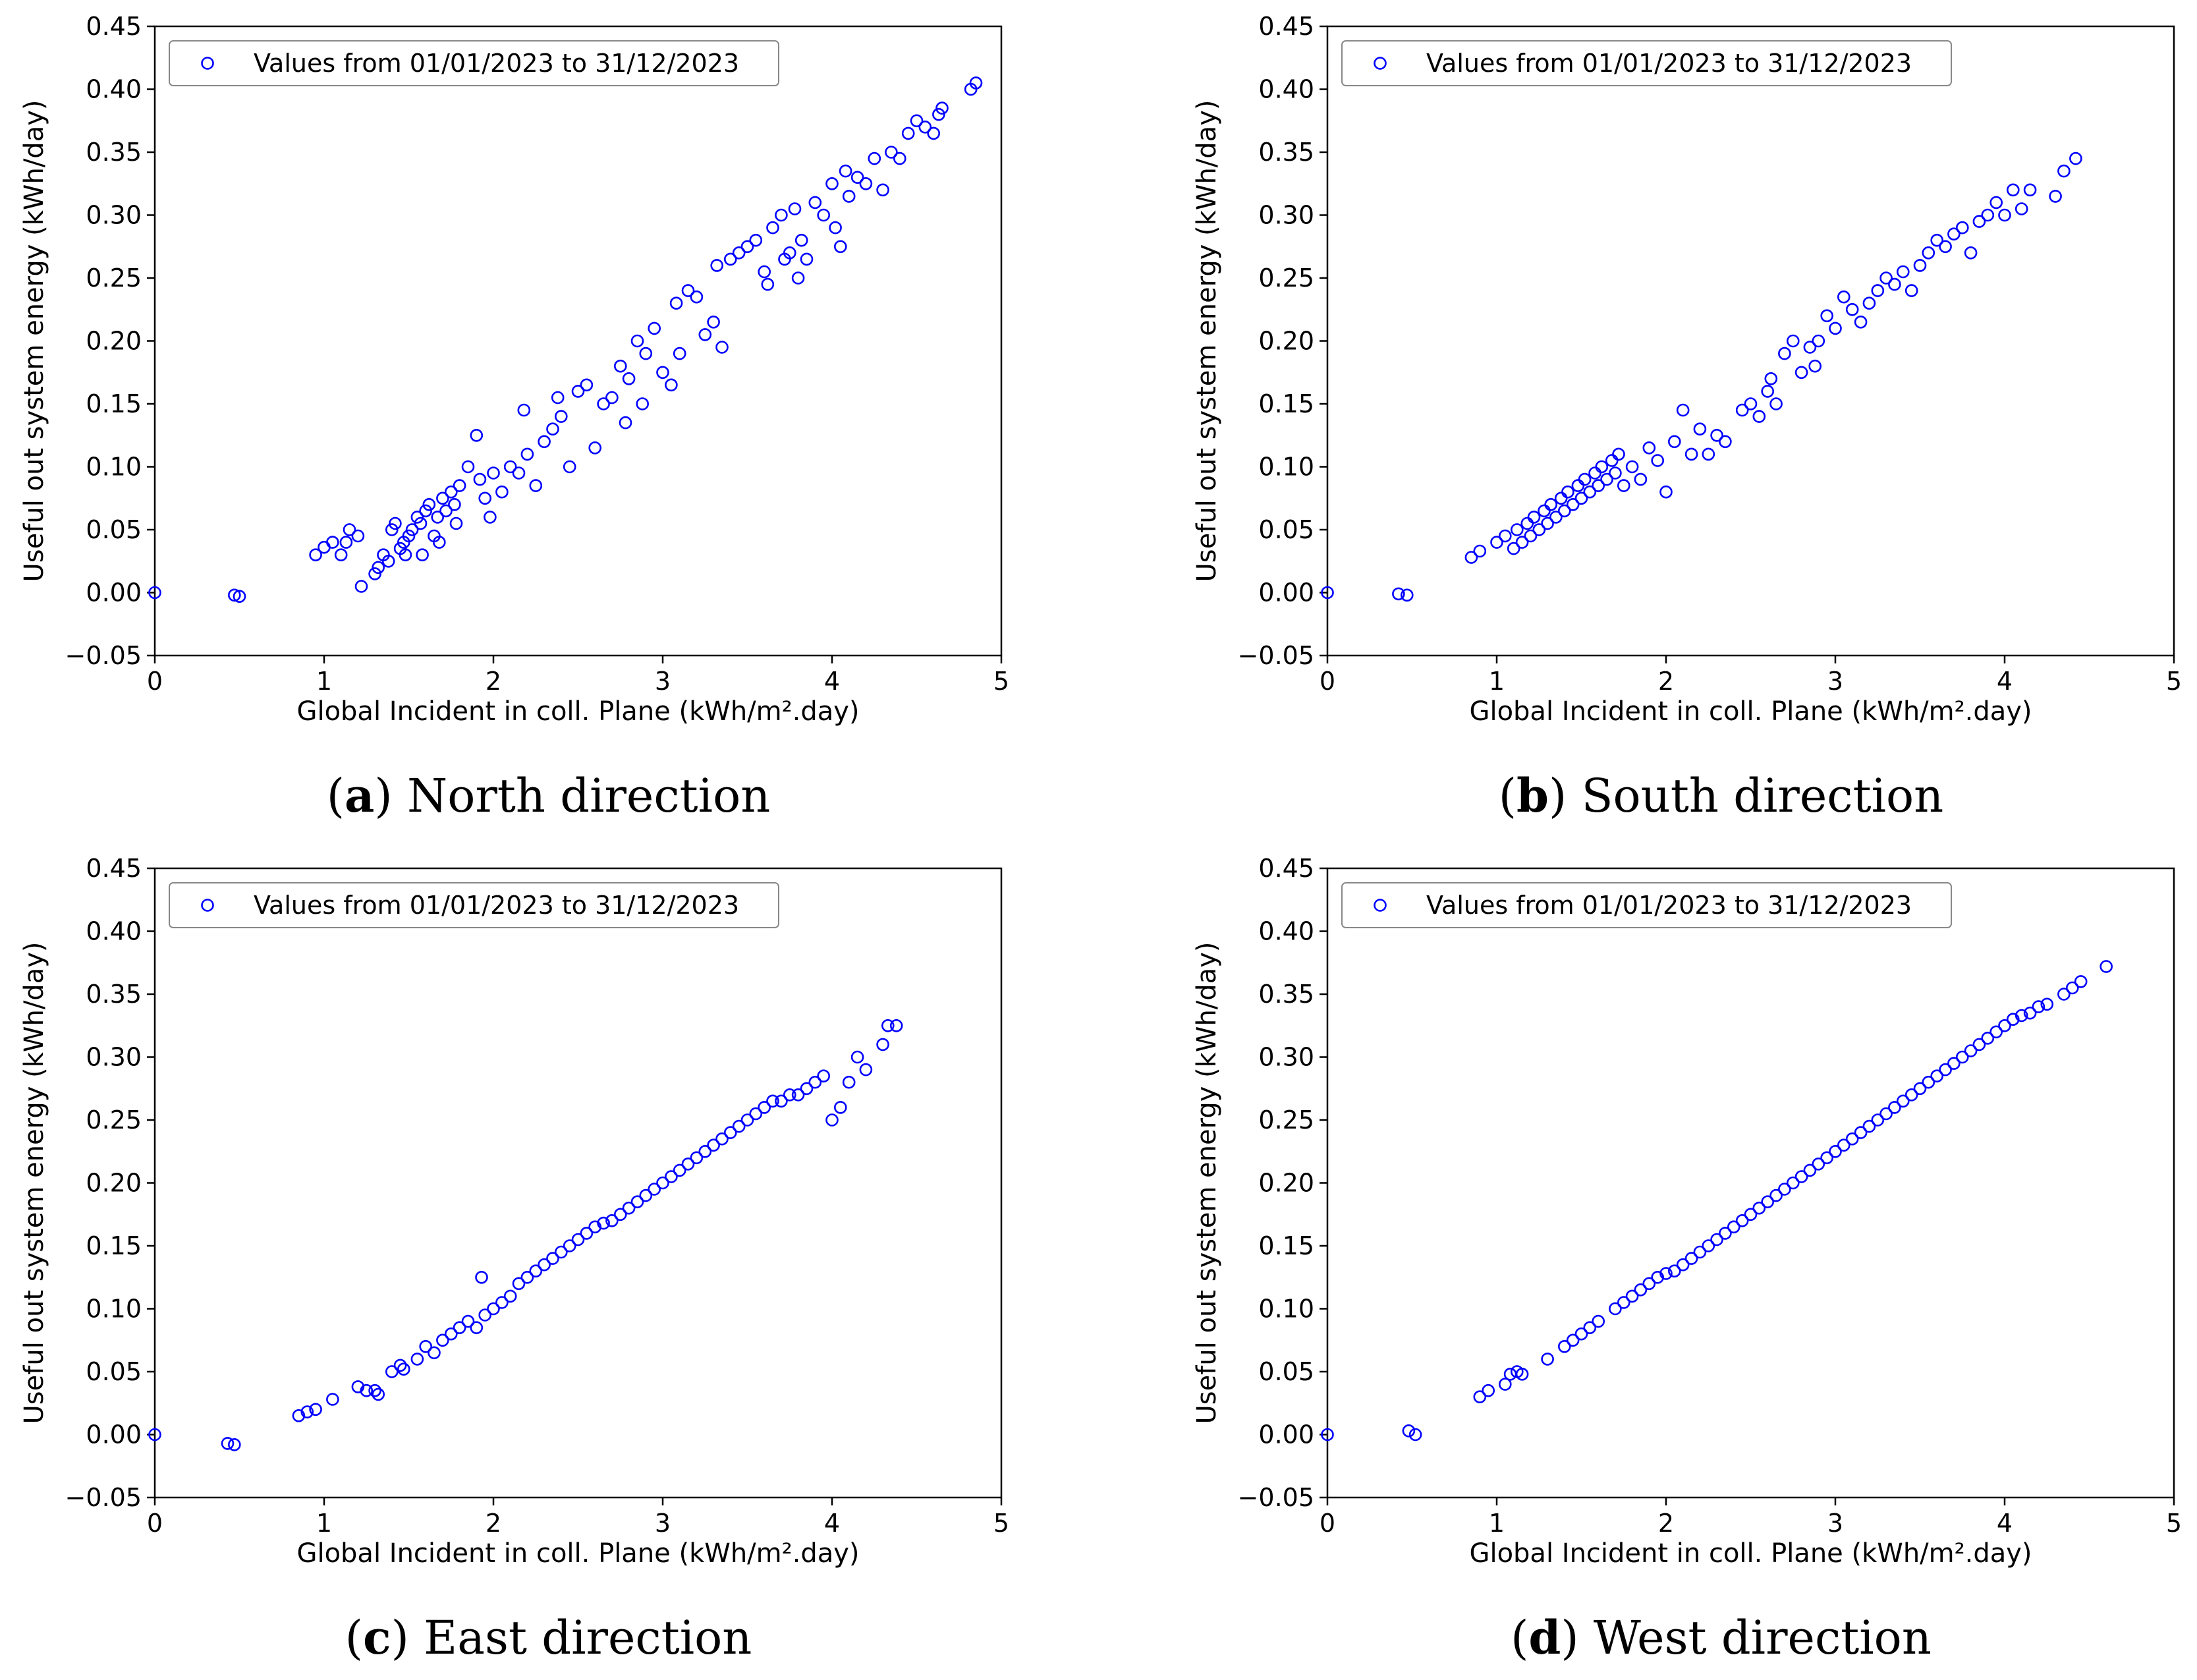 The width and height of the screenshot is (2197, 1680). What do you see at coordinates (114, 215) in the screenshot?
I see `y-tick-label: 0.30` at bounding box center [114, 215].